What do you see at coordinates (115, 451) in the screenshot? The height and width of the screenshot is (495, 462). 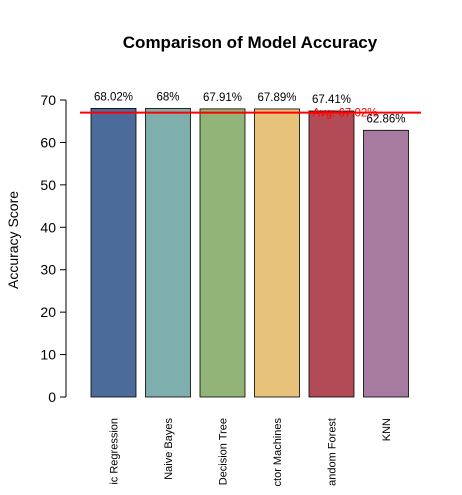 I see `category-label: ic Regression` at bounding box center [115, 451].